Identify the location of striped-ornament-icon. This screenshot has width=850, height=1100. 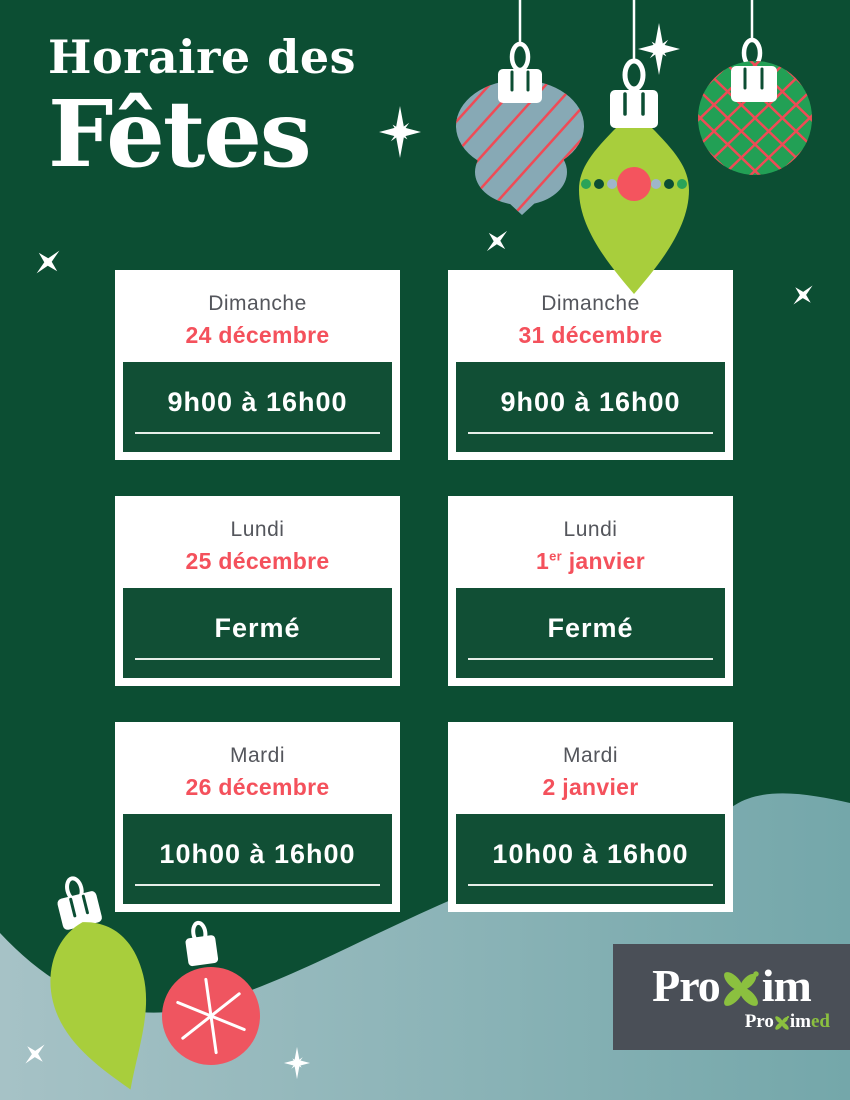
(520, 107).